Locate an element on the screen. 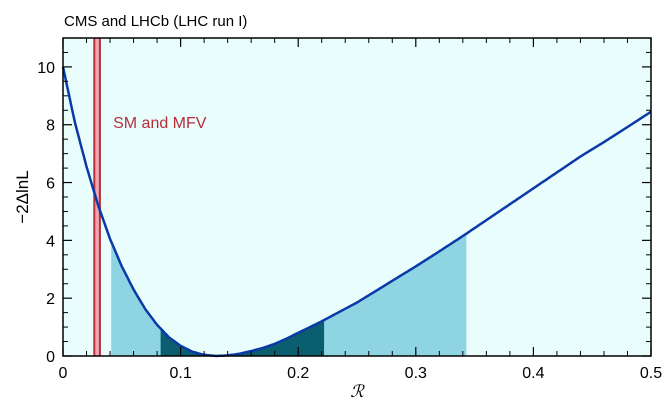 This screenshot has width=665, height=402. x-tick-label: 0.5 is located at coordinates (651, 373).